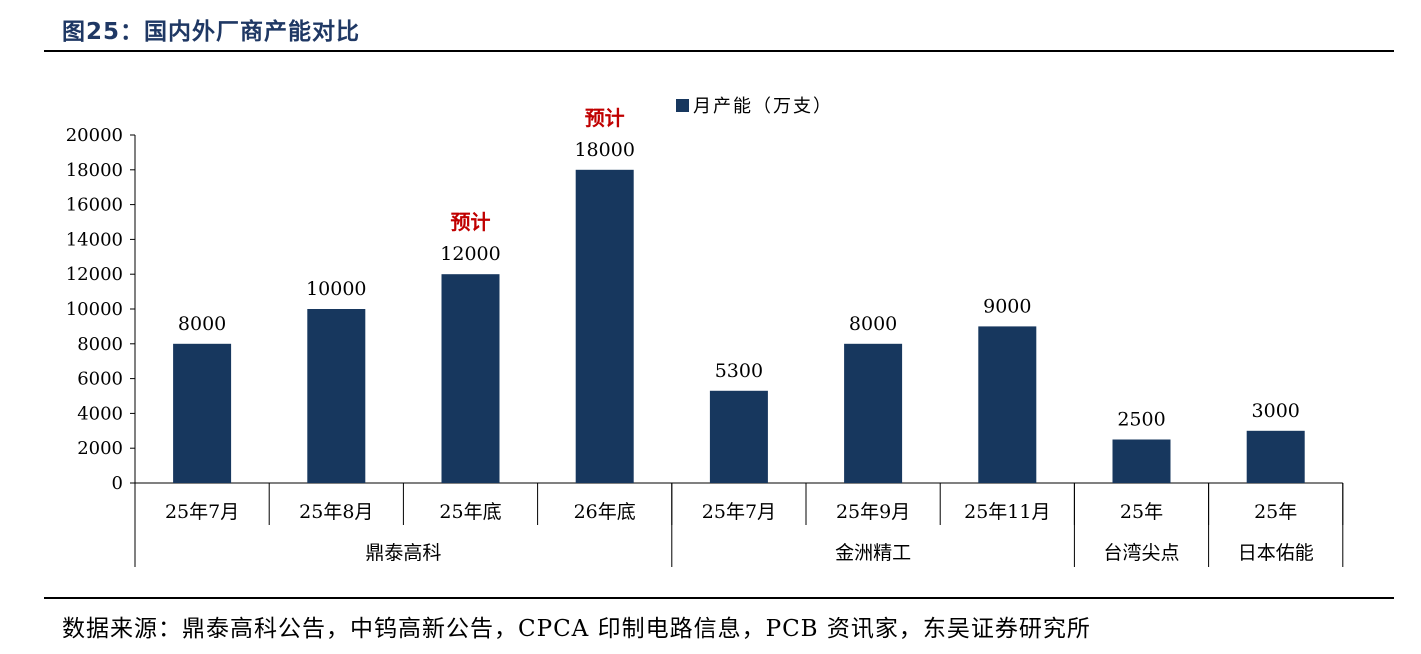 The image size is (1421, 654). What do you see at coordinates (470, 254) in the screenshot?
I see `data-label: 12000` at bounding box center [470, 254].